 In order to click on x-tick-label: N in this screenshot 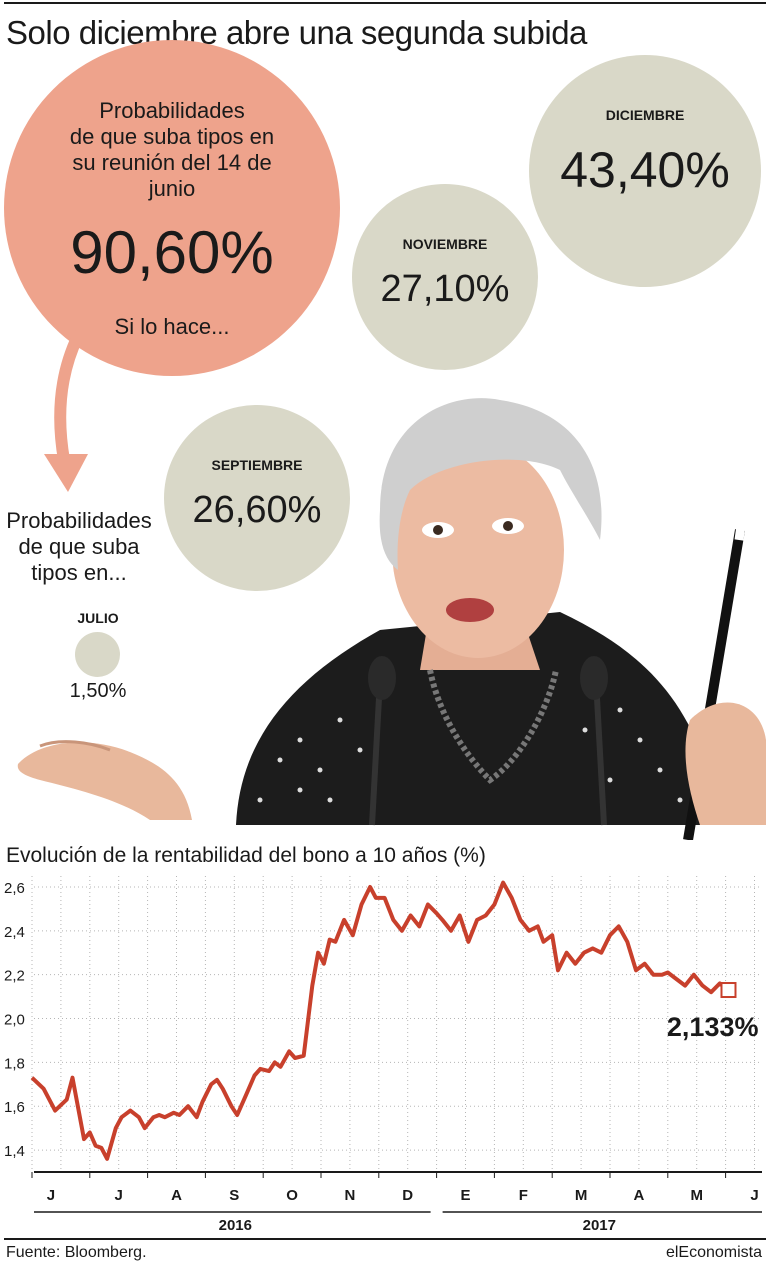, I will do `click(349, 1195)`.